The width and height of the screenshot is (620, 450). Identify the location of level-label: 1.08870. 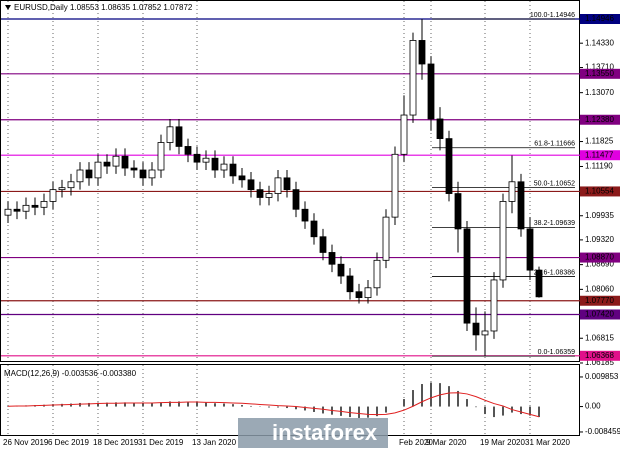
(599, 257).